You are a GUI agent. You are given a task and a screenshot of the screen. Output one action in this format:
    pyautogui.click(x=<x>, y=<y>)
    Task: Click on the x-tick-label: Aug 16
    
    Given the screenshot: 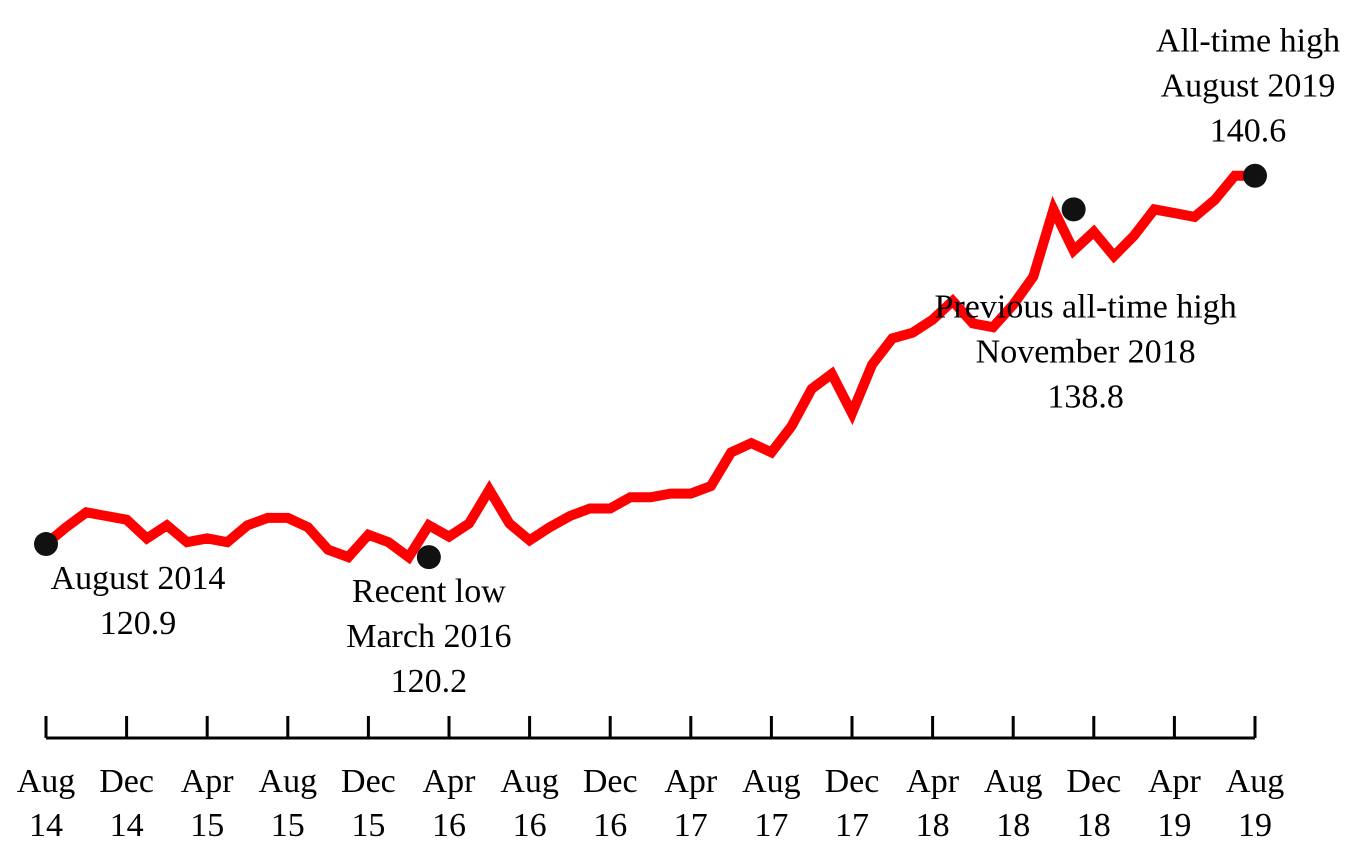 What is the action you would take?
    pyautogui.click(x=529, y=803)
    